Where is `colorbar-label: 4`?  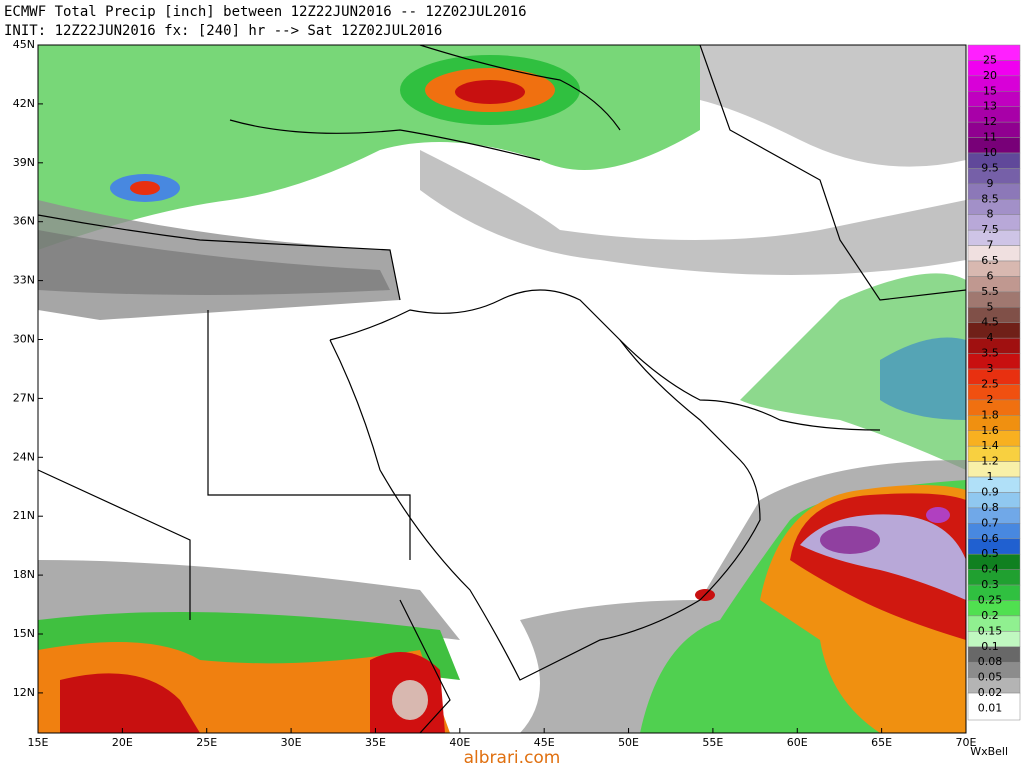
colorbar-label: 4 is located at coordinates (990, 337).